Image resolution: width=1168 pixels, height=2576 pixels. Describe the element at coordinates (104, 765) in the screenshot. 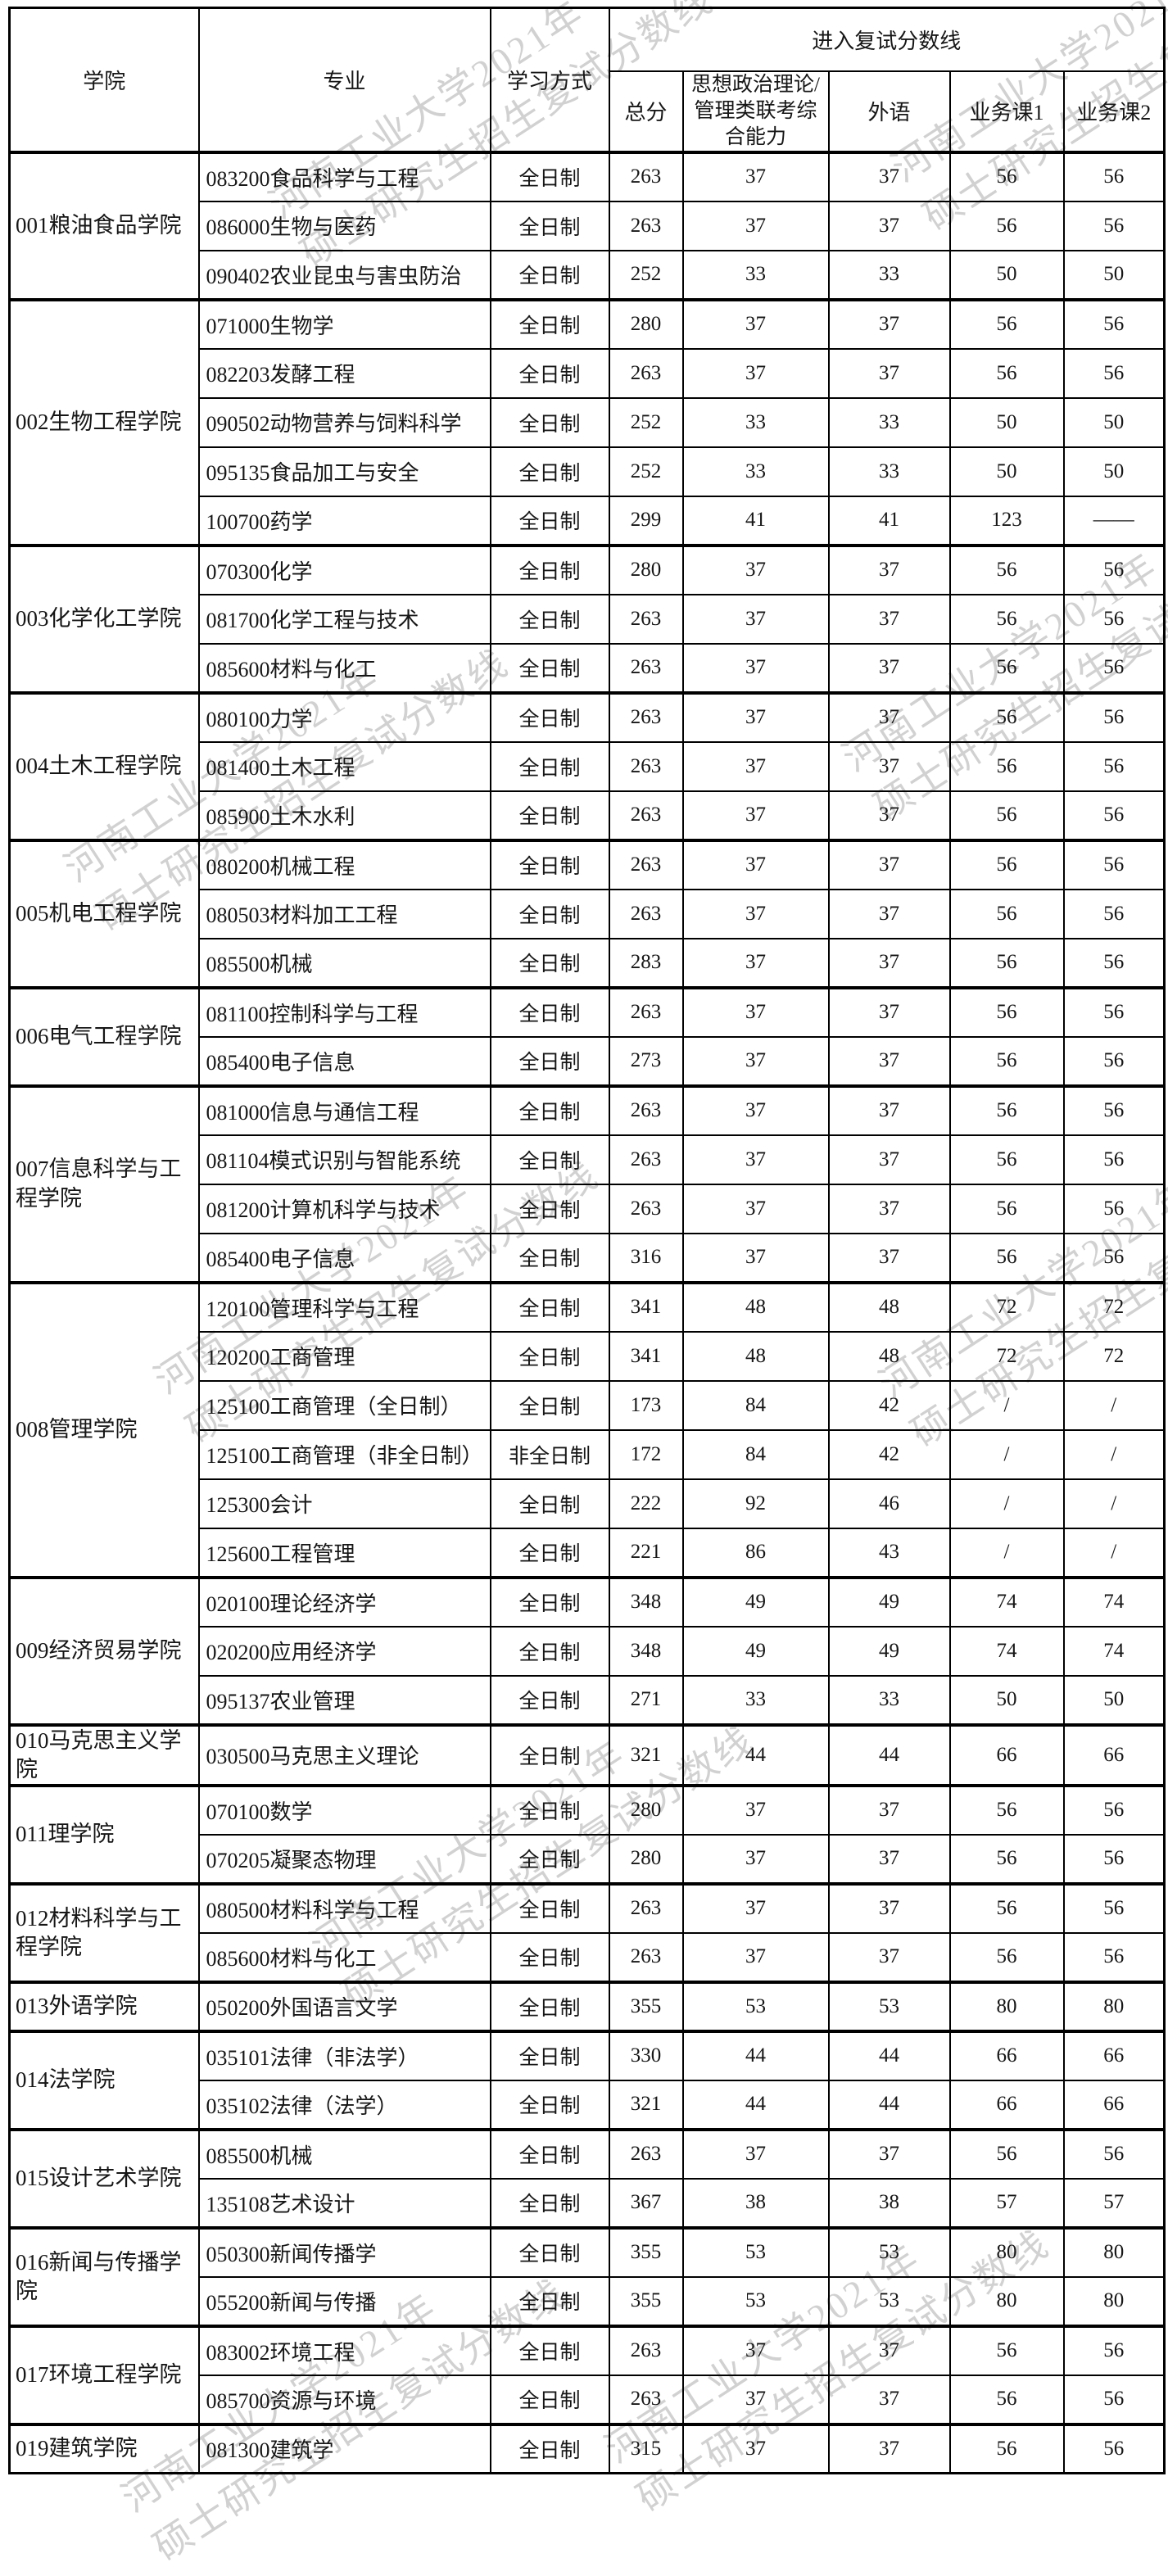

I see `college-cell: 004土木工程学院` at that location.